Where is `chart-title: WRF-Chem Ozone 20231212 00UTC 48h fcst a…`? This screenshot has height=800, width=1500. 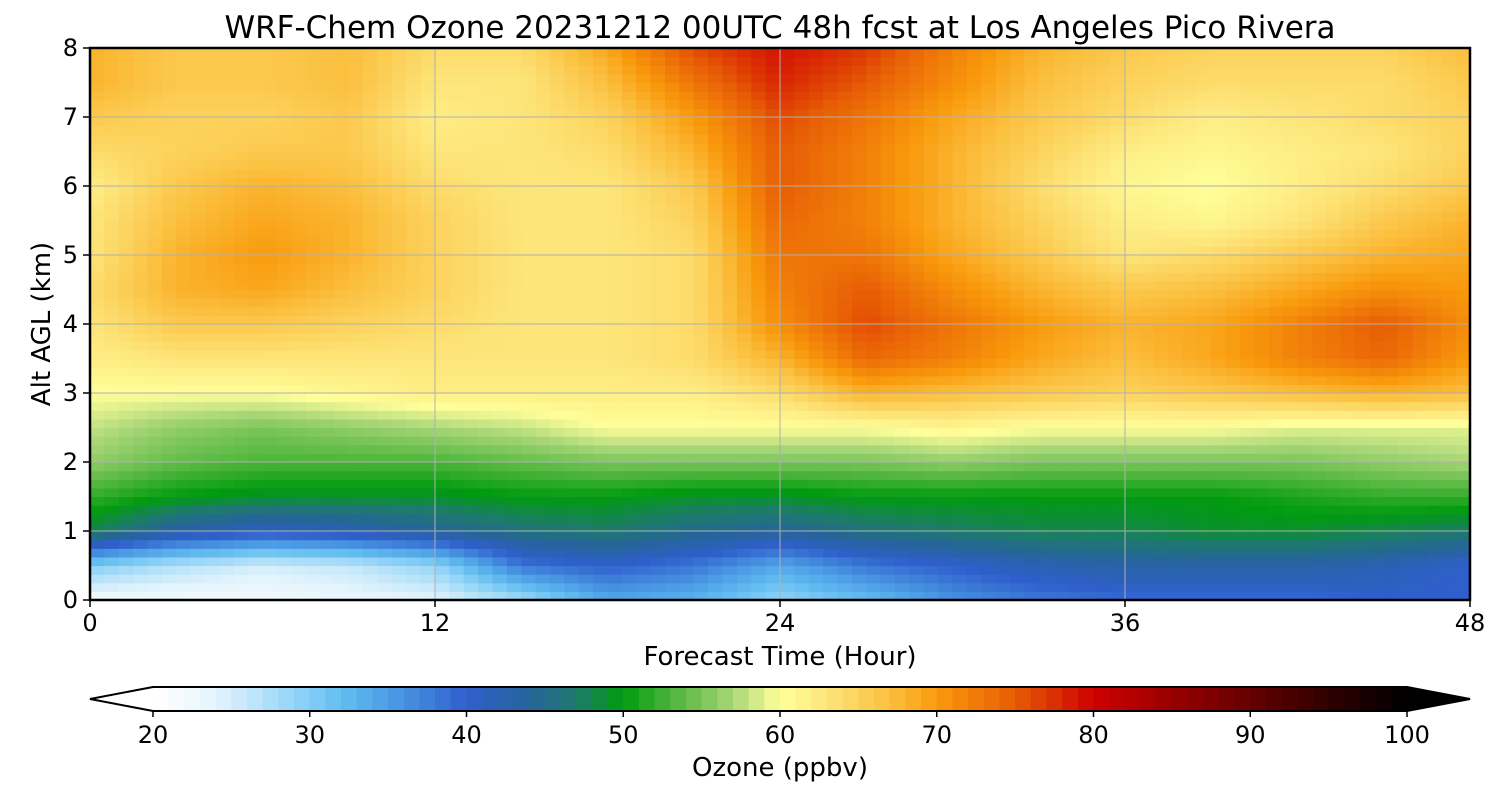
chart-title: WRF-Chem Ozone 20231212 00UTC 48h fcst a… is located at coordinates (779, 28).